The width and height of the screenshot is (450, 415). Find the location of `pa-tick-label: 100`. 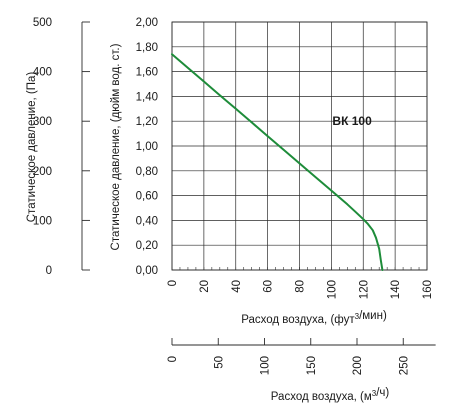

pa-tick-label: 100 is located at coordinates (42, 221).